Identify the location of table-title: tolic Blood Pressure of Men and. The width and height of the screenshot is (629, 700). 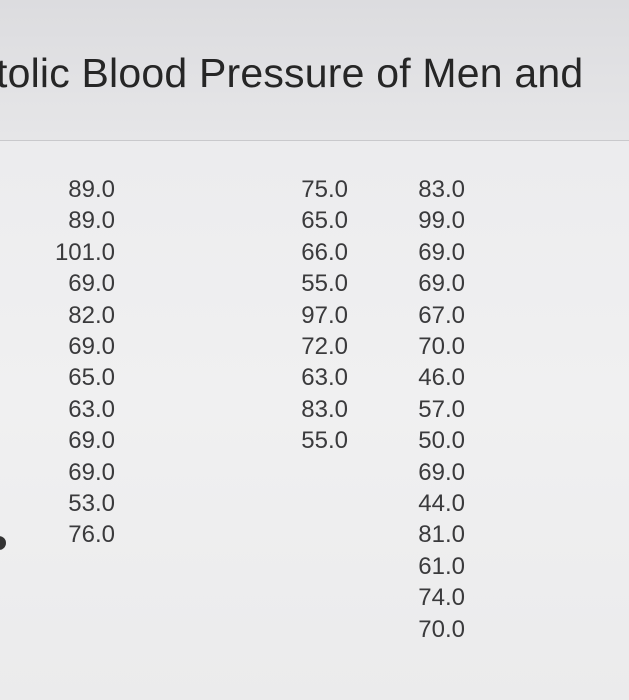
(292, 73).